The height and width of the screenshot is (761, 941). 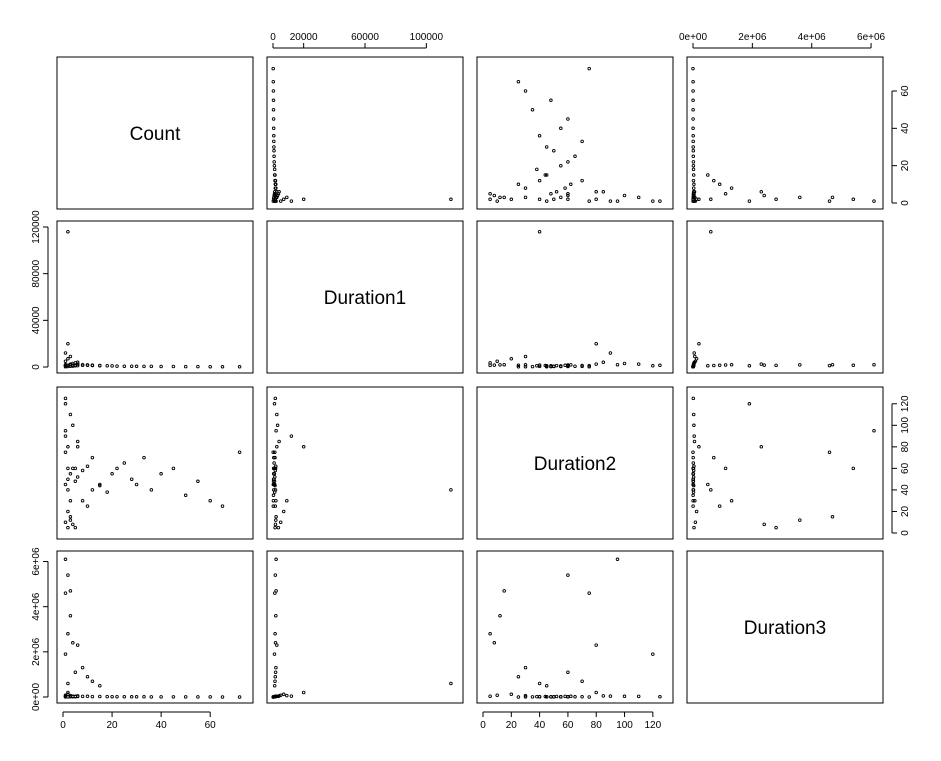 What do you see at coordinates (624, 725) in the screenshot?
I see `tick-label: 100` at bounding box center [624, 725].